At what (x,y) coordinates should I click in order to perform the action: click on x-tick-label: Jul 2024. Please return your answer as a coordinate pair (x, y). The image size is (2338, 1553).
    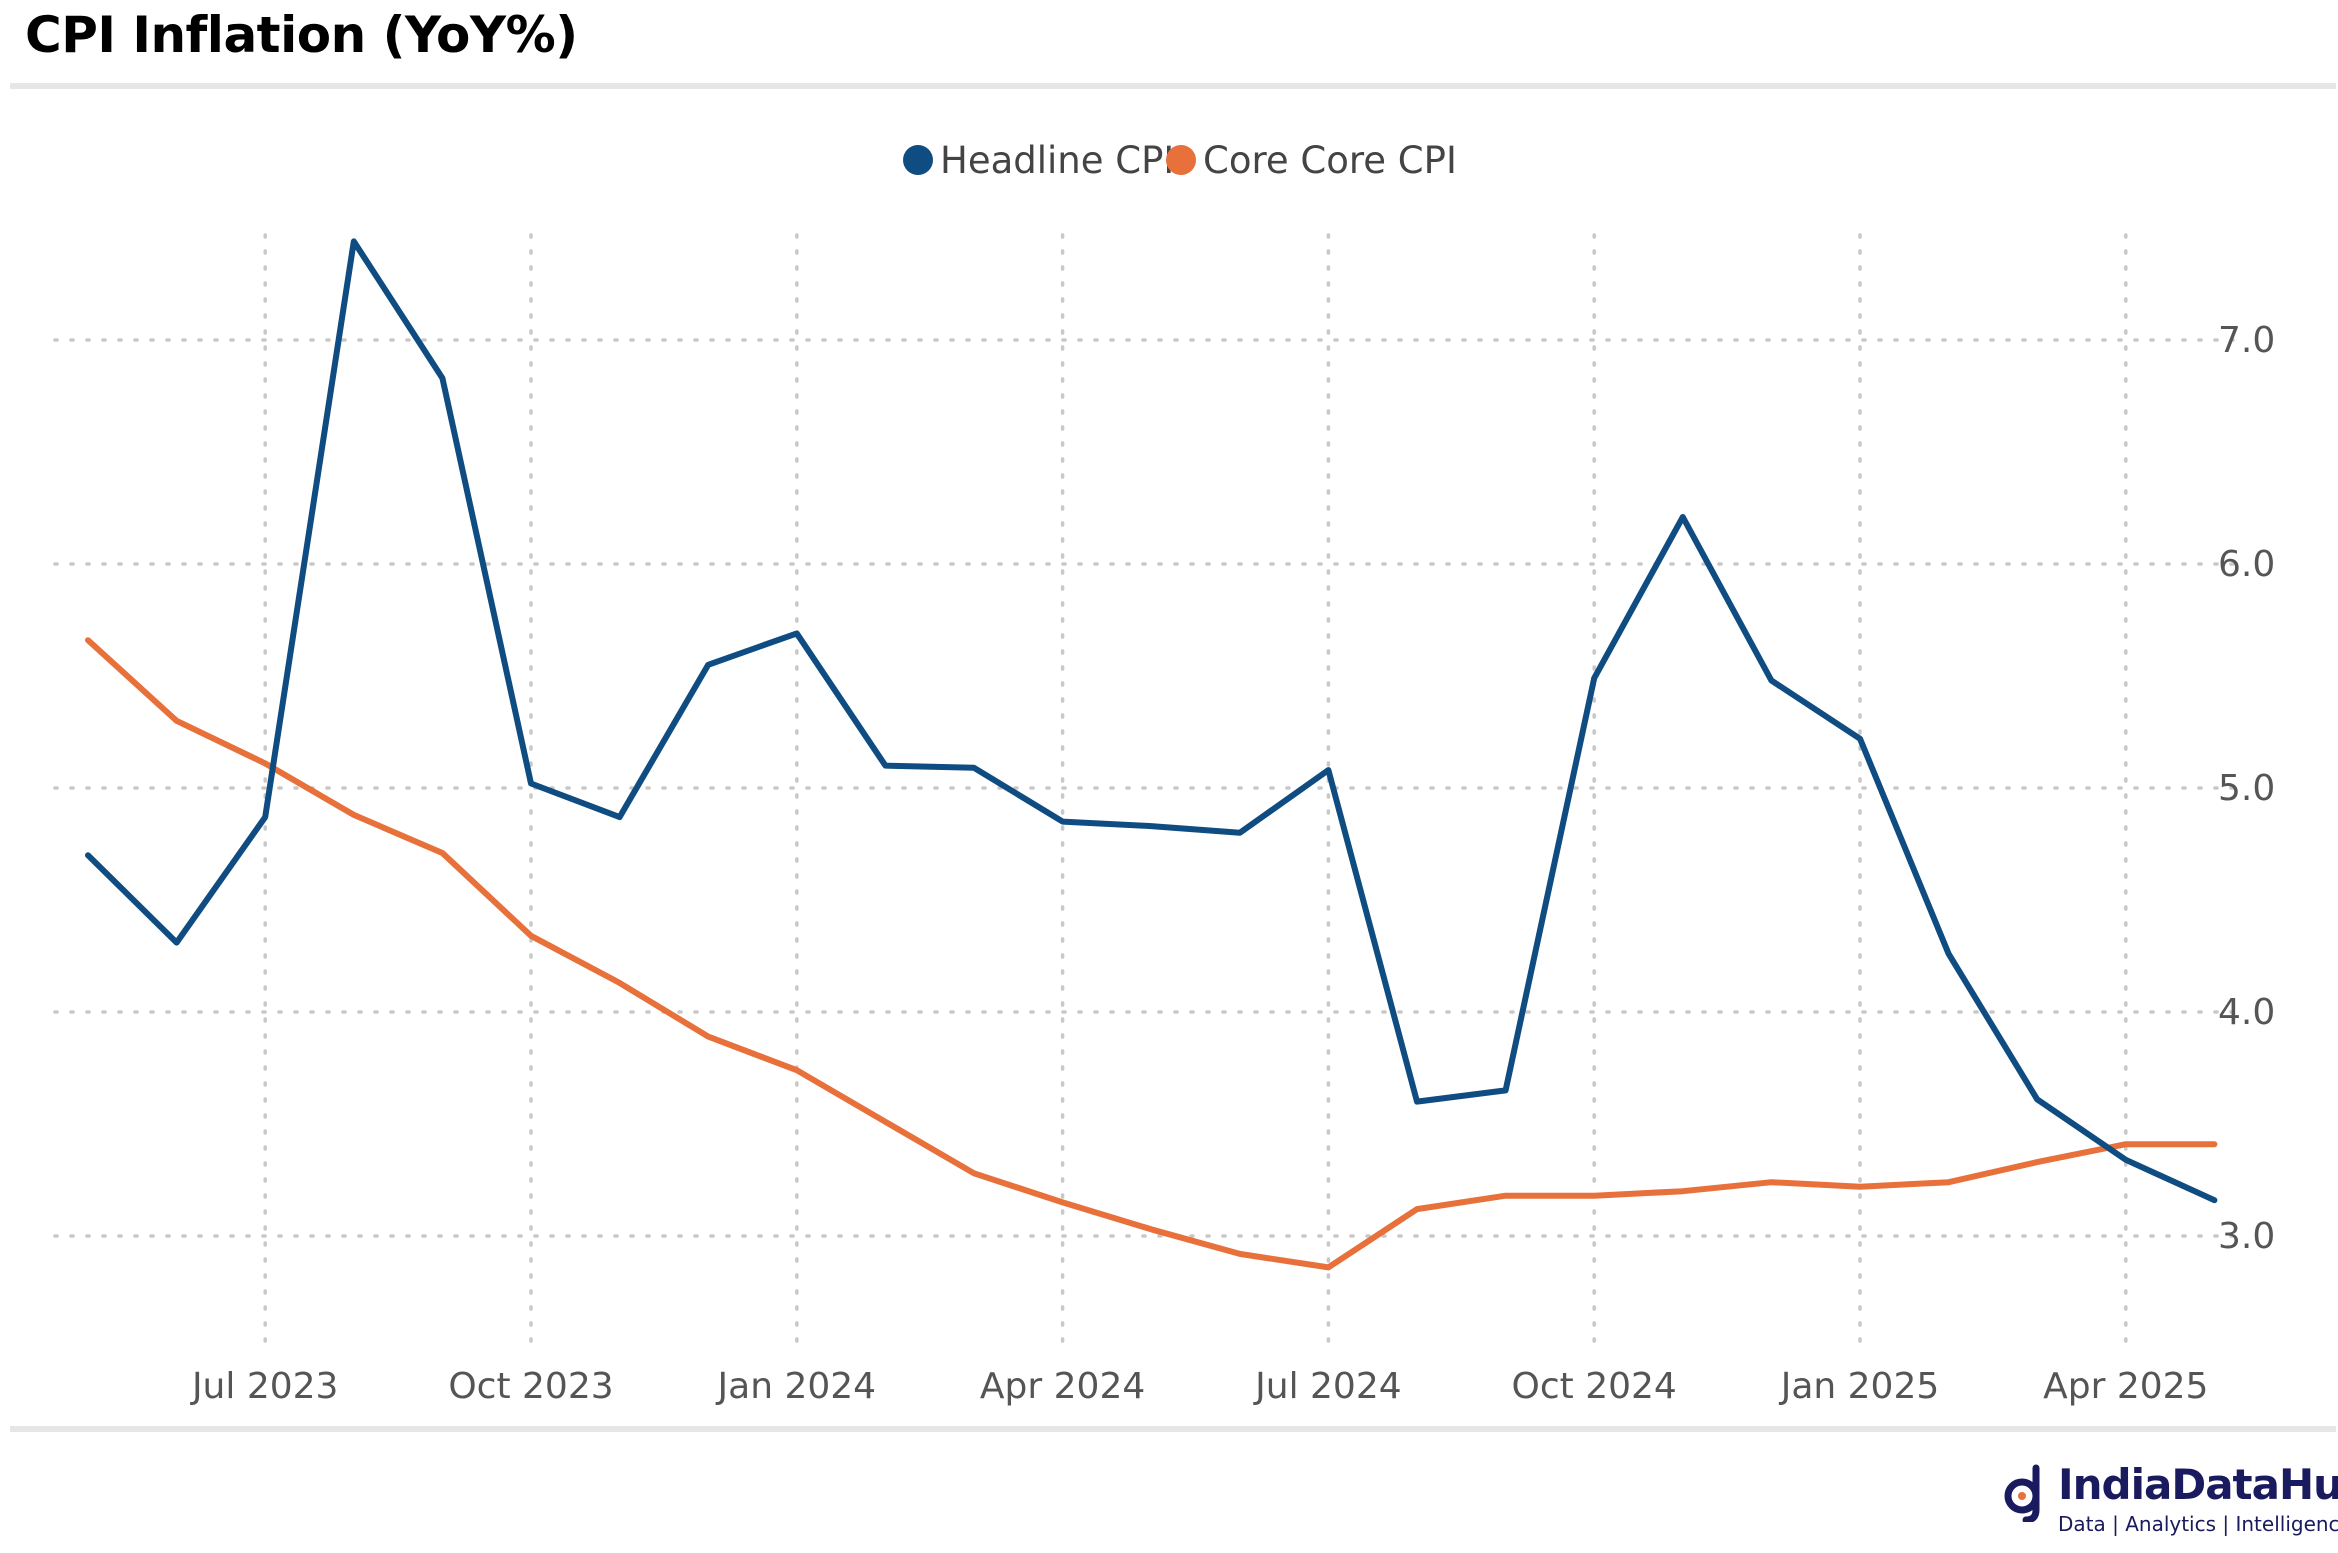
    Looking at the image, I should click on (1327, 1386).